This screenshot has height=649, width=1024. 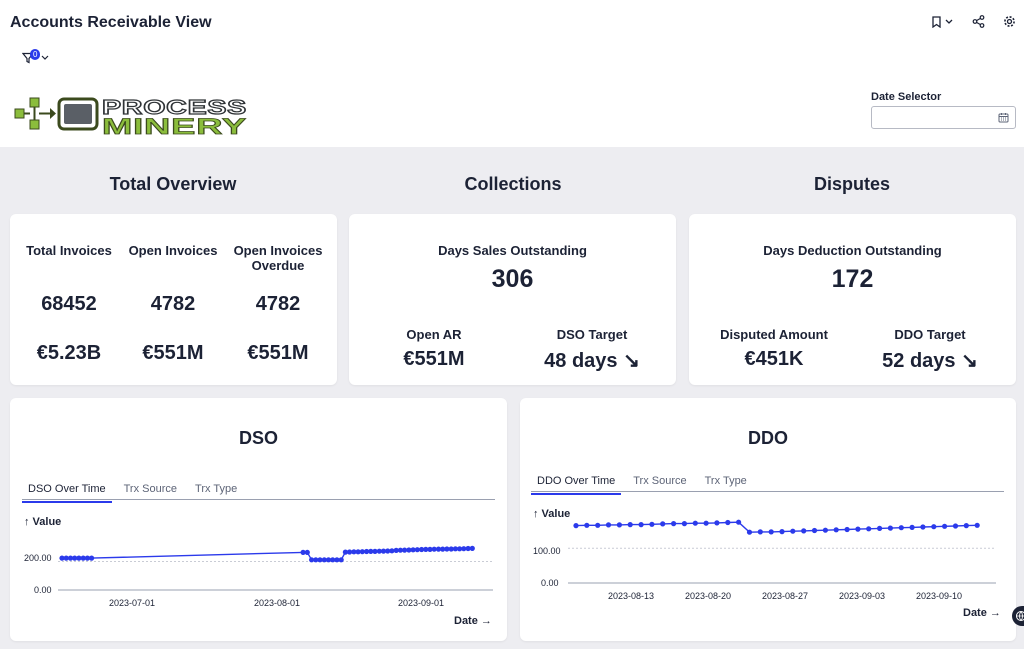 I want to click on settings-button, so click(x=1009, y=21).